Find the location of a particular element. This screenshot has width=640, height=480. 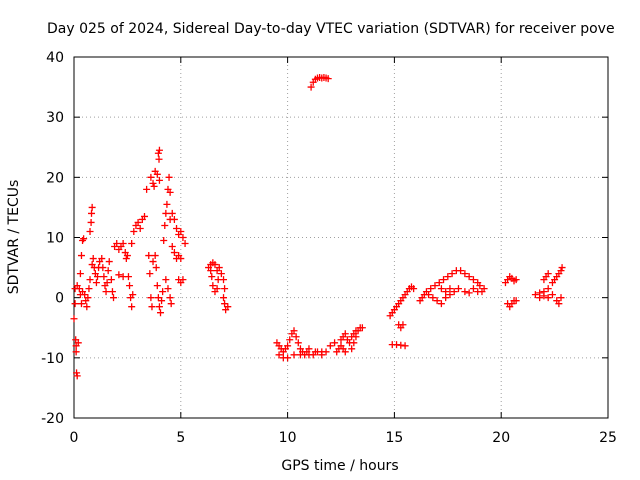

y-tick-label: -10 is located at coordinates (52, 359).